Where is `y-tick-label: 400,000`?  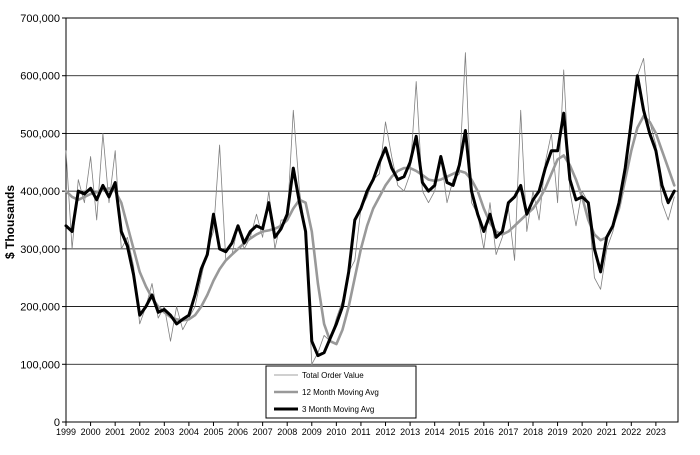 y-tick-label: 400,000 is located at coordinates (40, 192).